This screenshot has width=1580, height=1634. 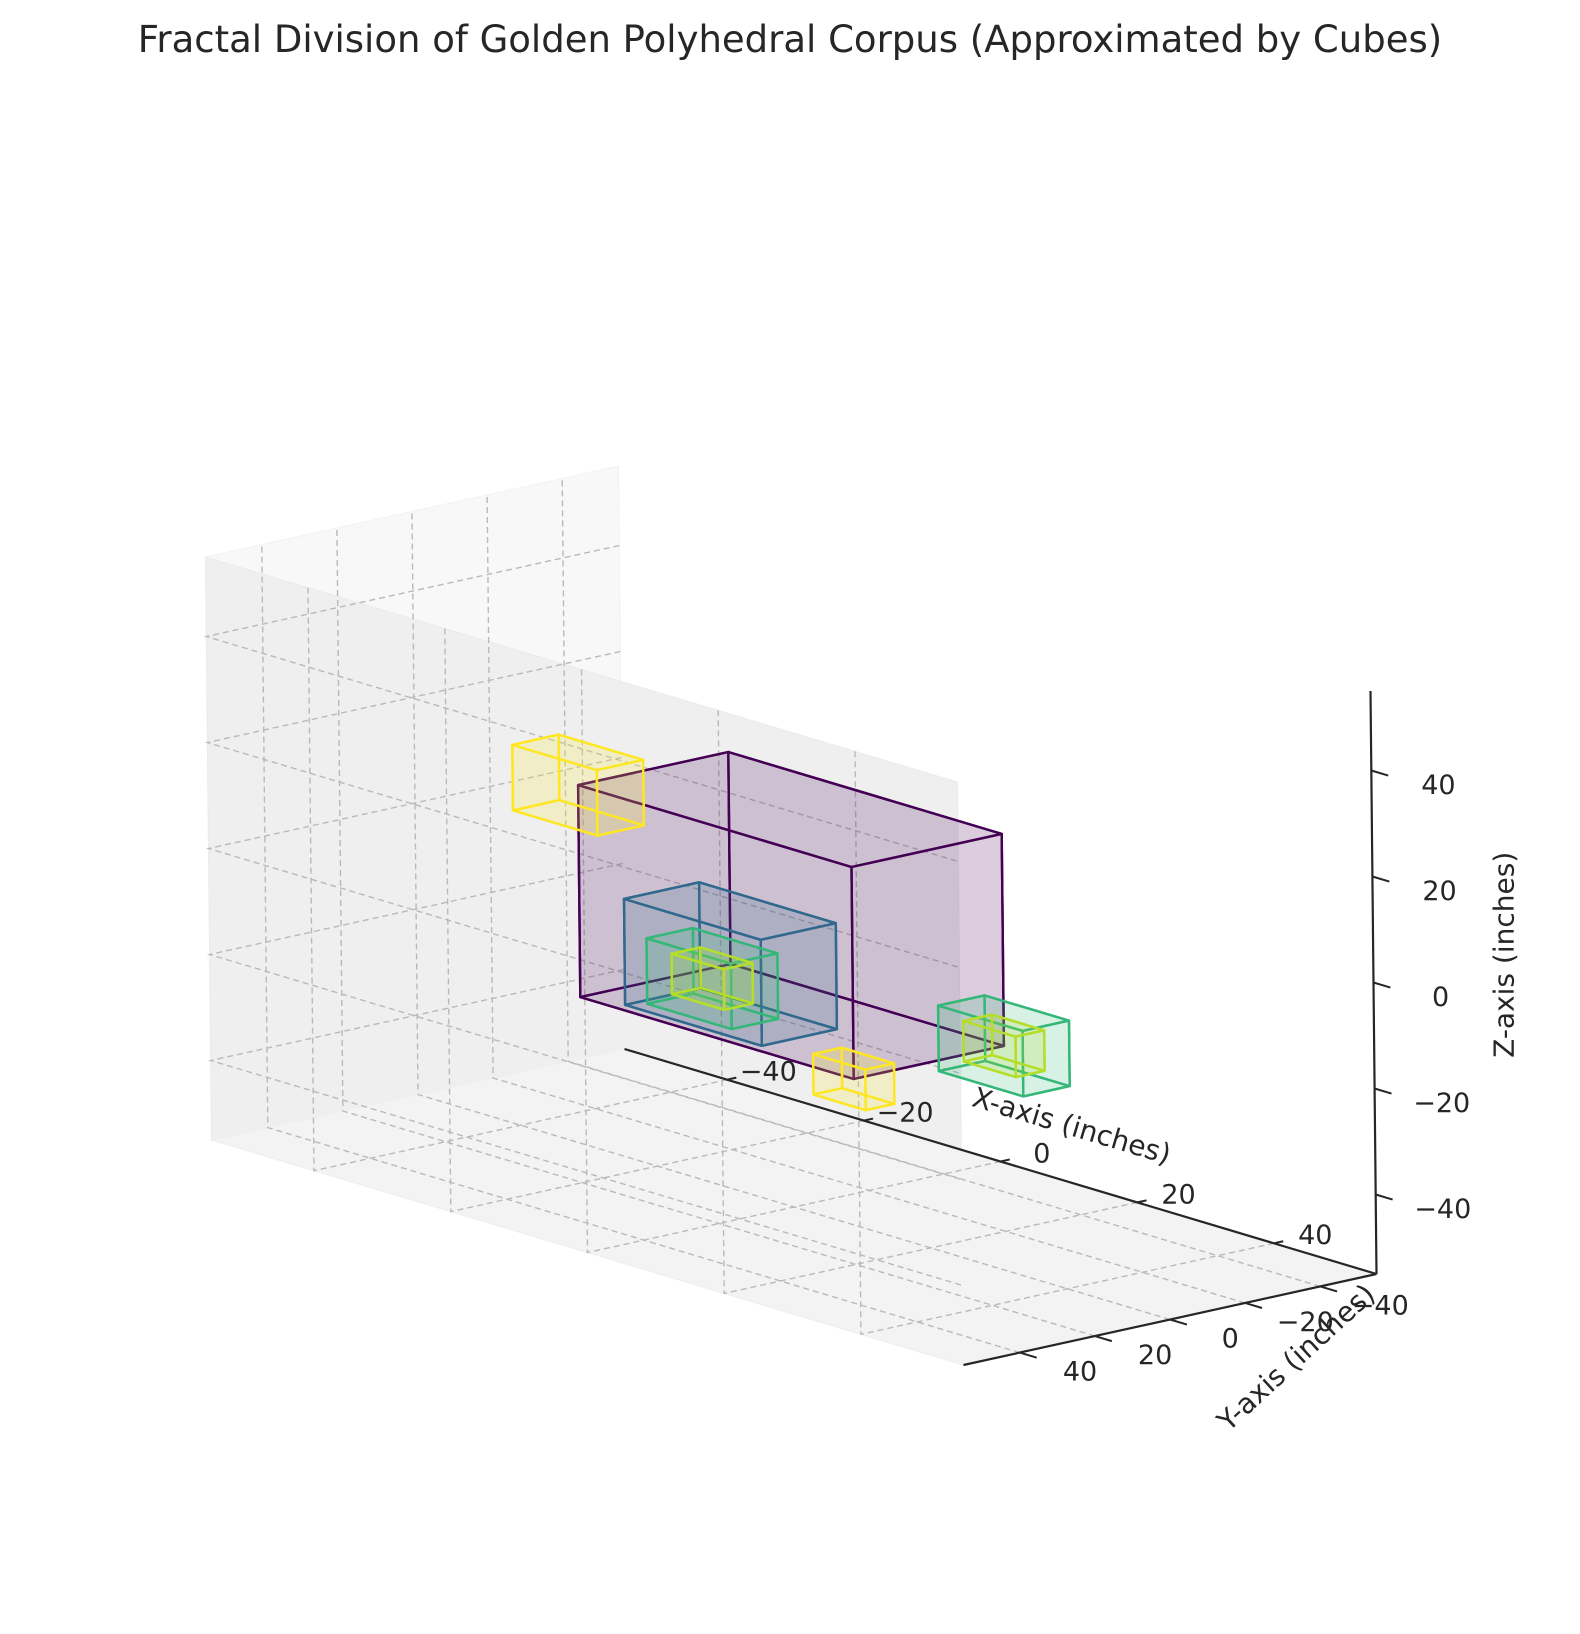 I want to click on y-tick-label: −40, so click(x=1380, y=1305).